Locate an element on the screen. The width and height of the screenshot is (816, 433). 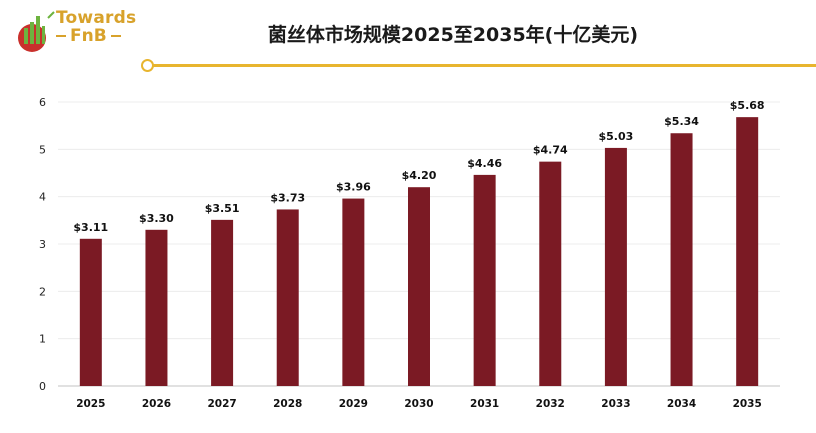
x-tick-label: 2035 is located at coordinates (747, 404).